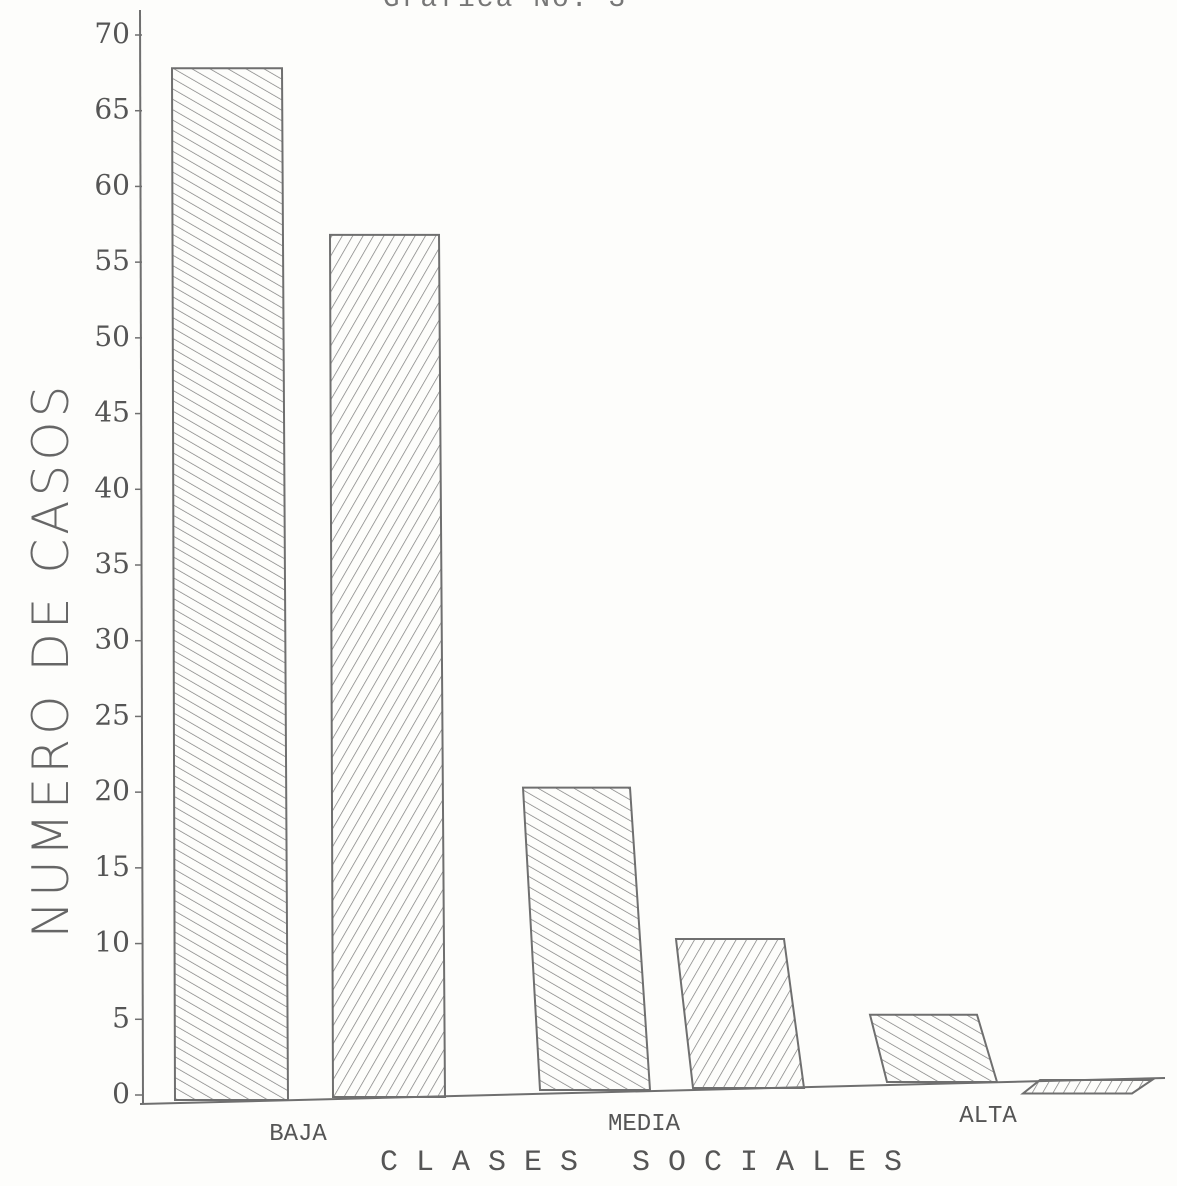 This screenshot has height=1186, width=1177. Describe the element at coordinates (988, 1116) in the screenshot. I see `category-label-alta: ALTA` at that location.